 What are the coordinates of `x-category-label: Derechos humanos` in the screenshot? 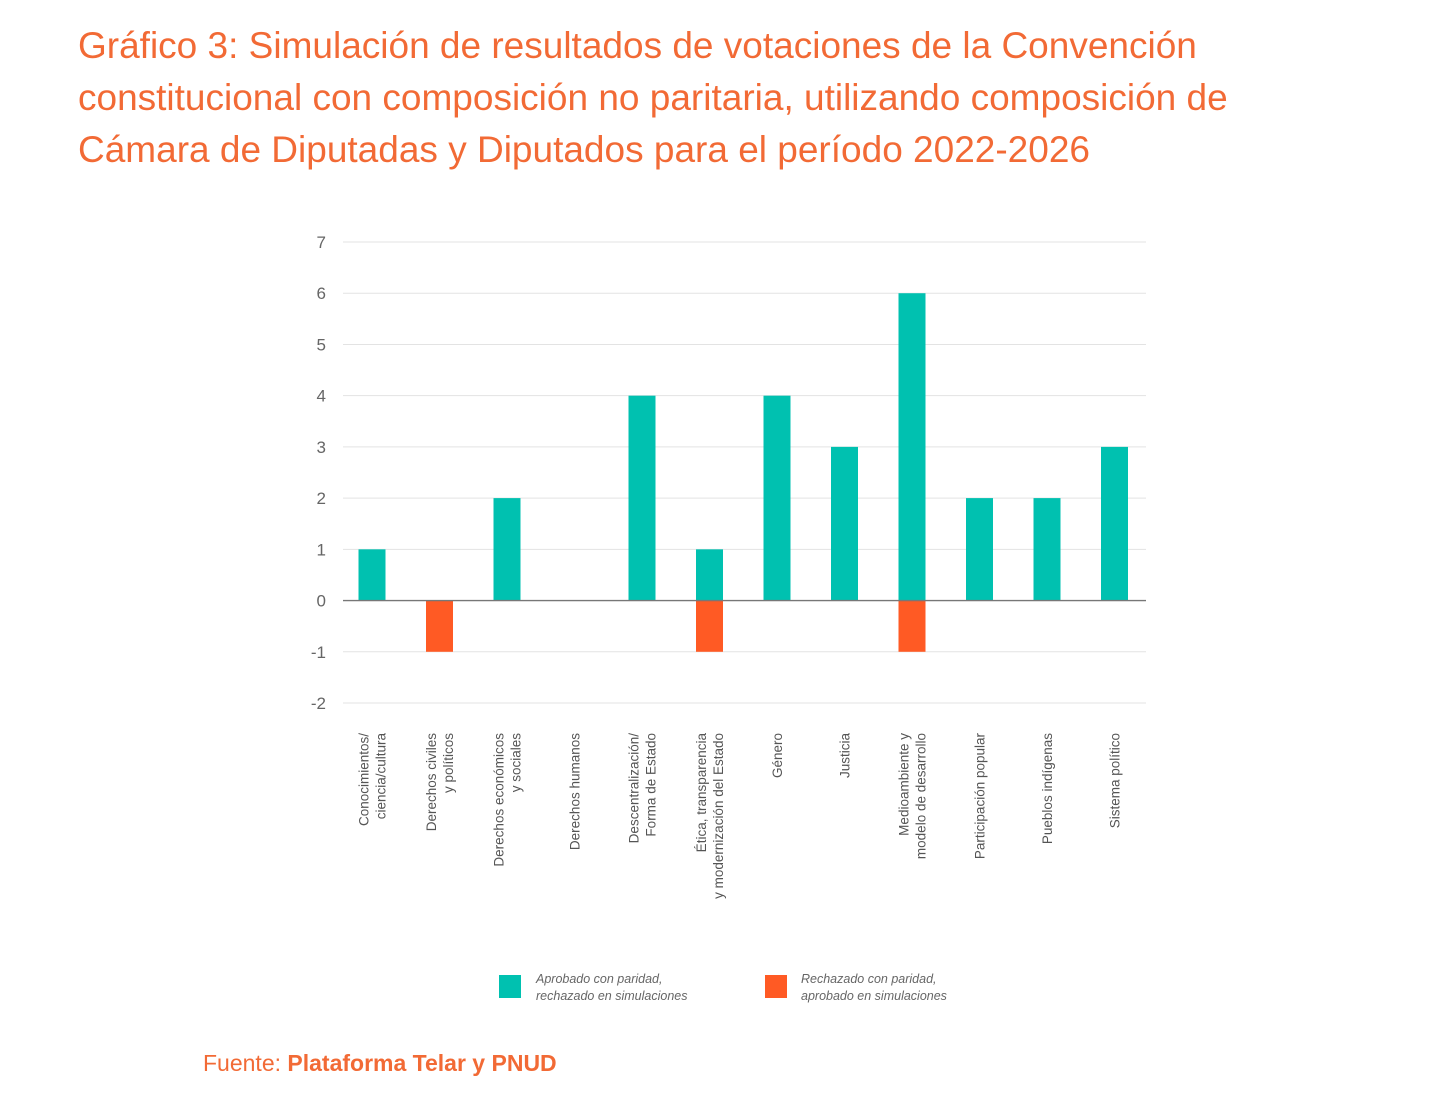 It's located at (575, 791).